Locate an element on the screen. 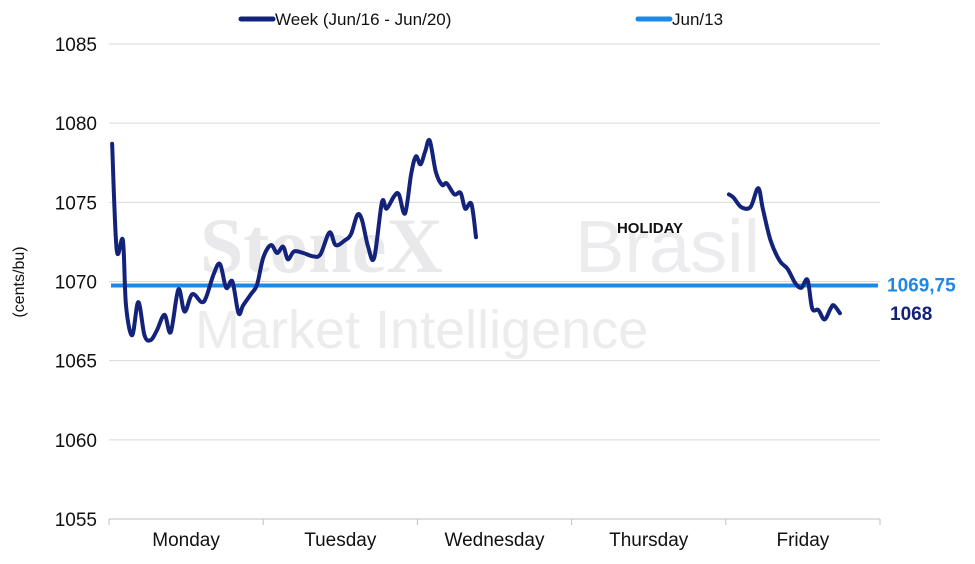 The height and width of the screenshot is (564, 975). x-category-label-friday: Friday is located at coordinates (803, 540).